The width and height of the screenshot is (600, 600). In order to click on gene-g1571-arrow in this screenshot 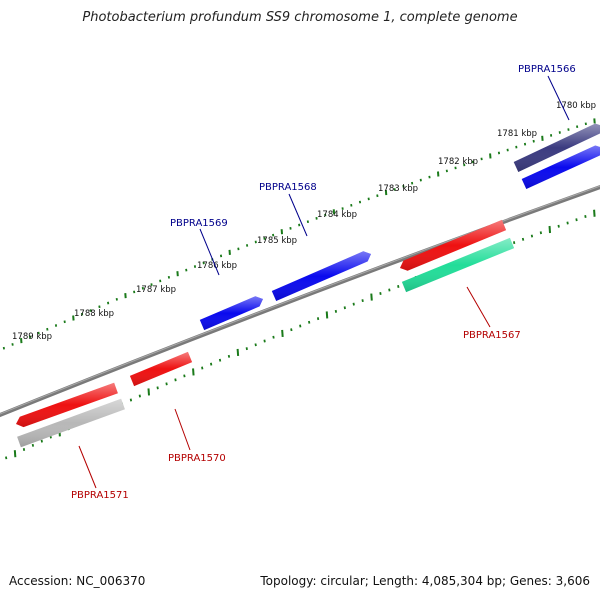, I will do `click(67, 405)`.